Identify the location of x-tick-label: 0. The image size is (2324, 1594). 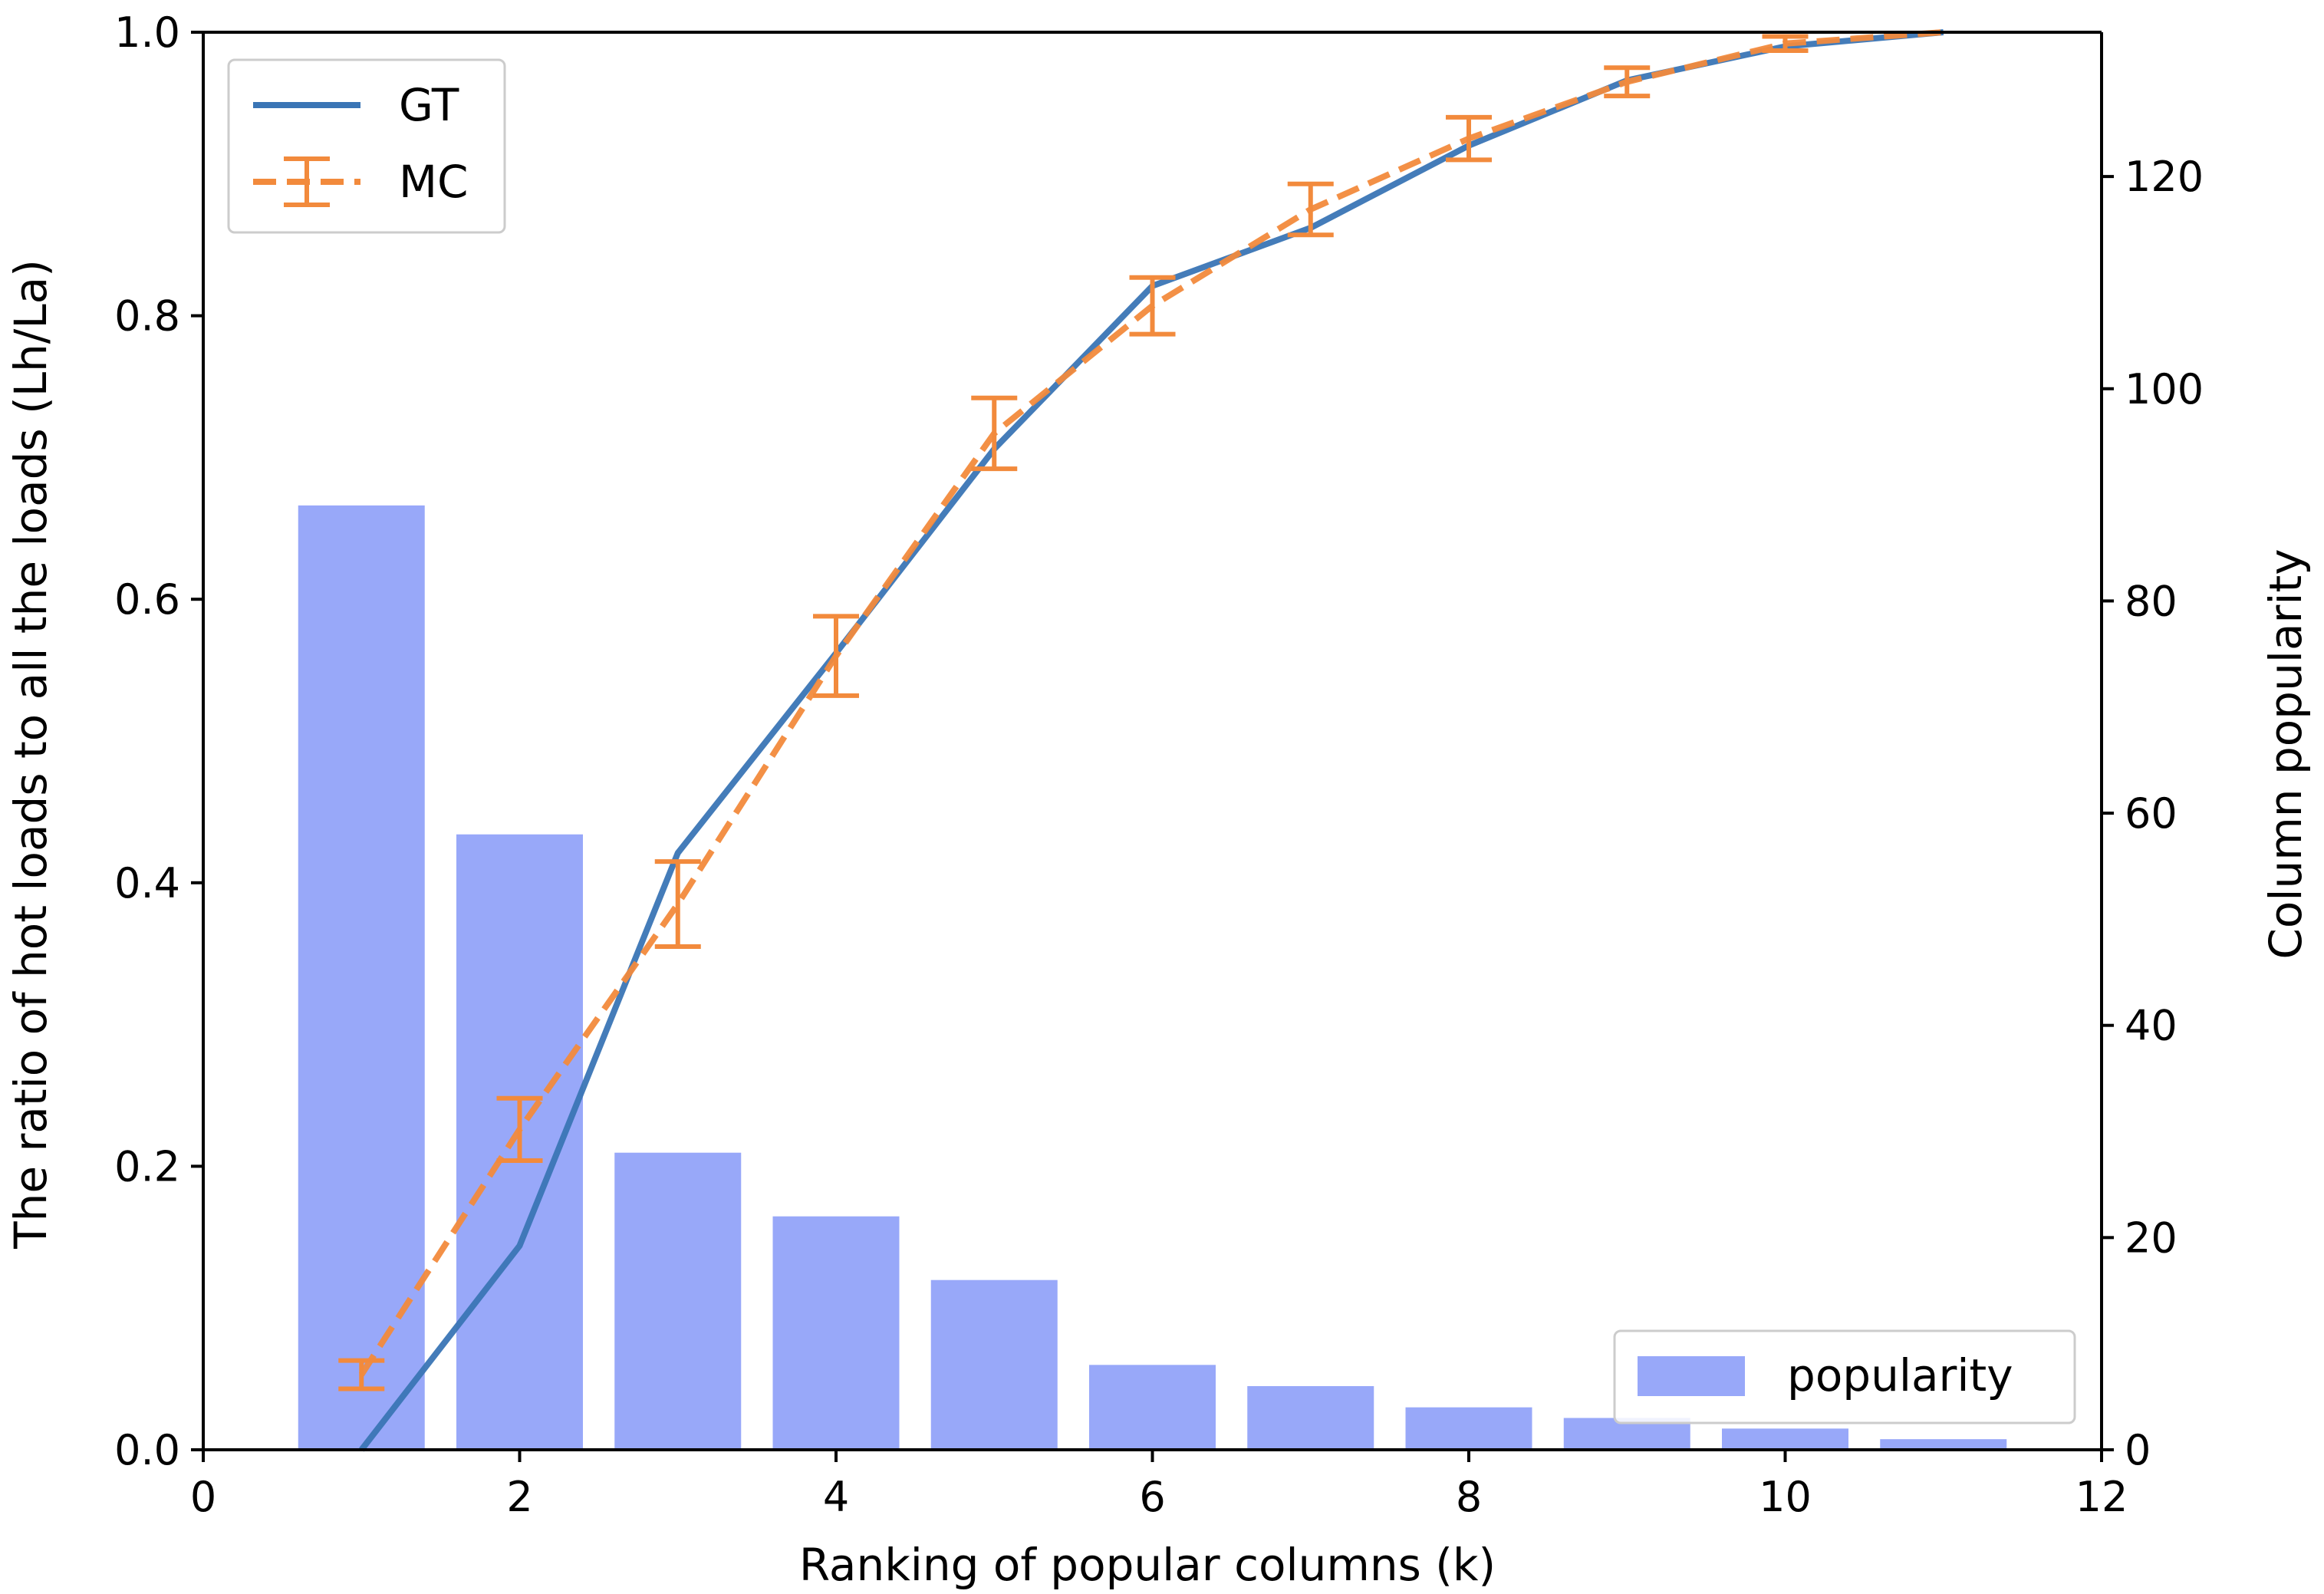
(203, 1497).